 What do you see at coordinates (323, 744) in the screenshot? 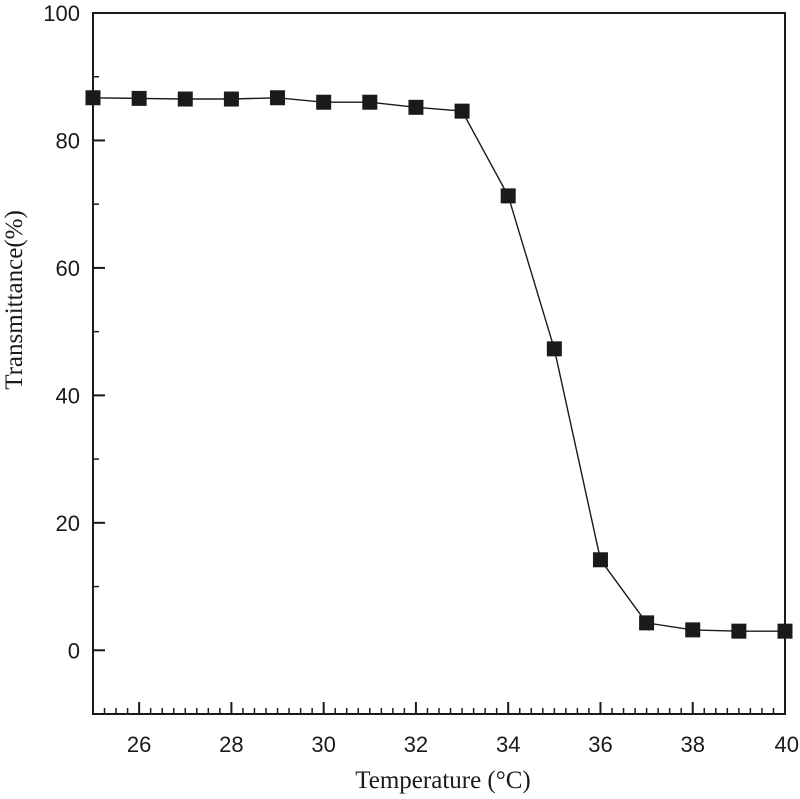
I see `x-tick-label: 30` at bounding box center [323, 744].